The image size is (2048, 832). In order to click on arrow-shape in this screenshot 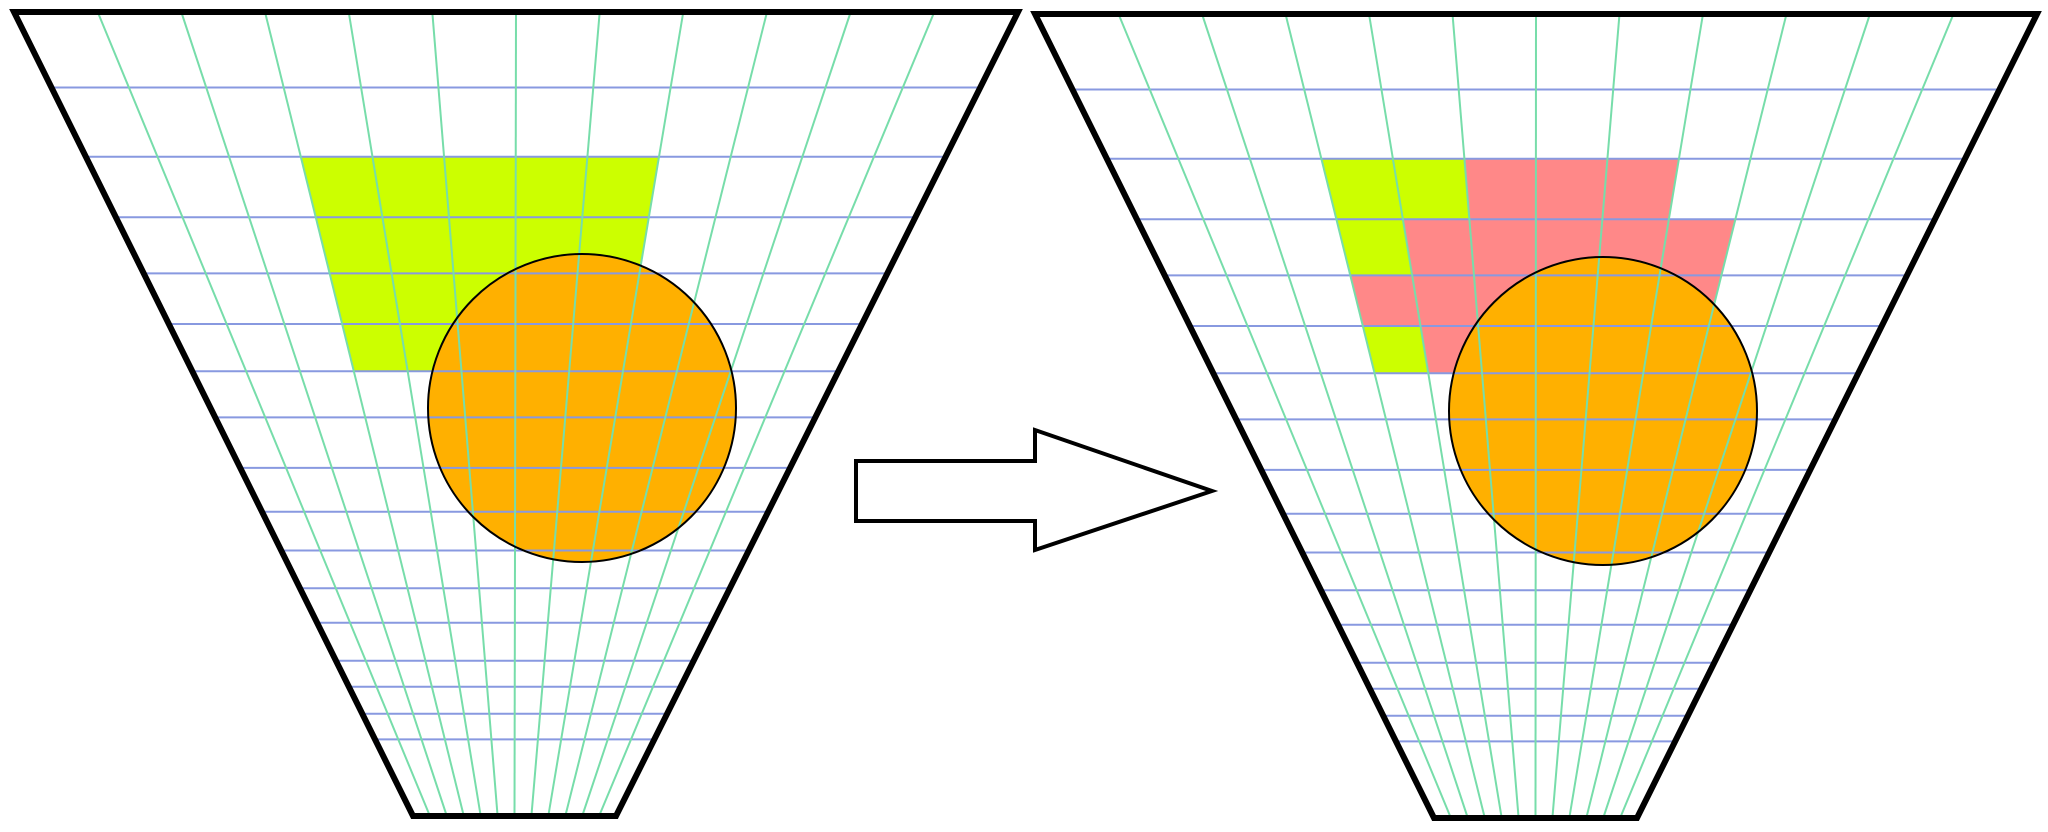, I will do `click(1036, 490)`.